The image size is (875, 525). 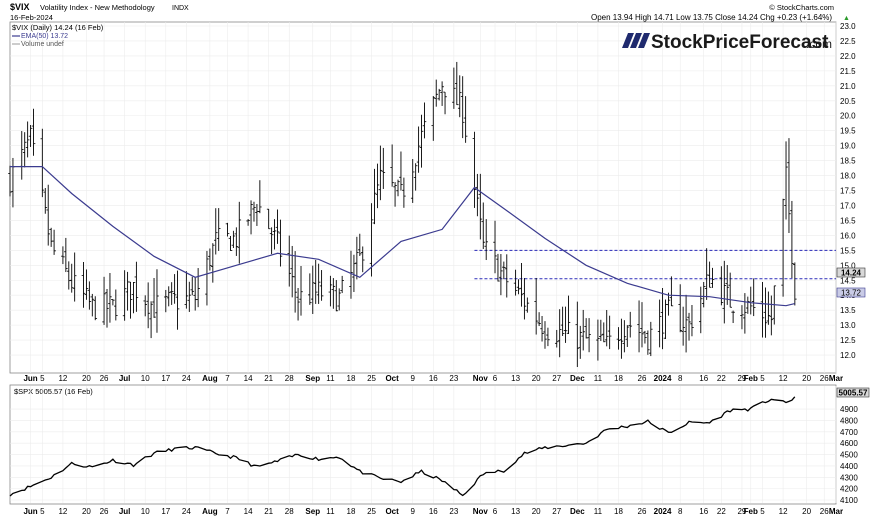 I want to click on x-tick-label: 13, so click(x=515, y=511).